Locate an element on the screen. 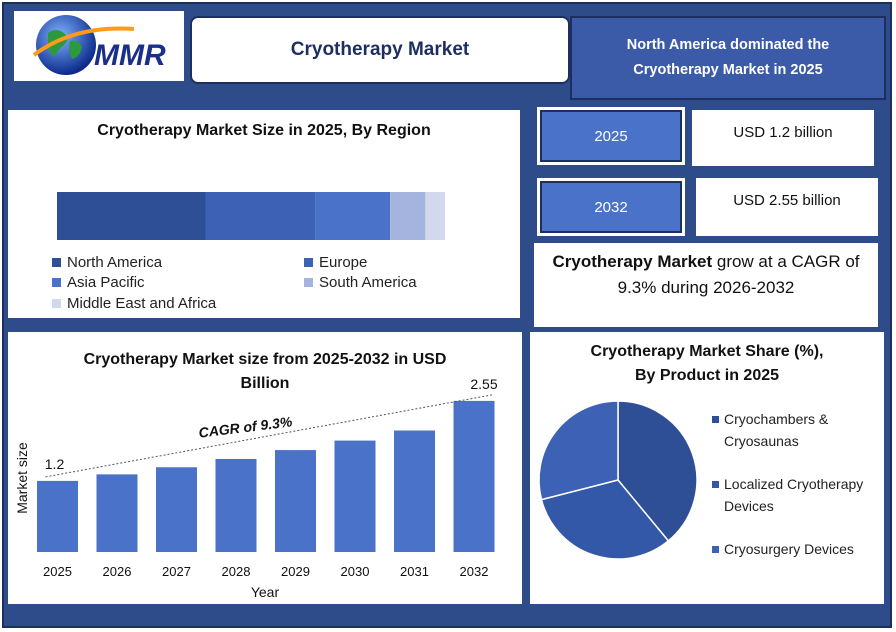  cagr-subject: Cryotherapy Market is located at coordinates (632, 261).